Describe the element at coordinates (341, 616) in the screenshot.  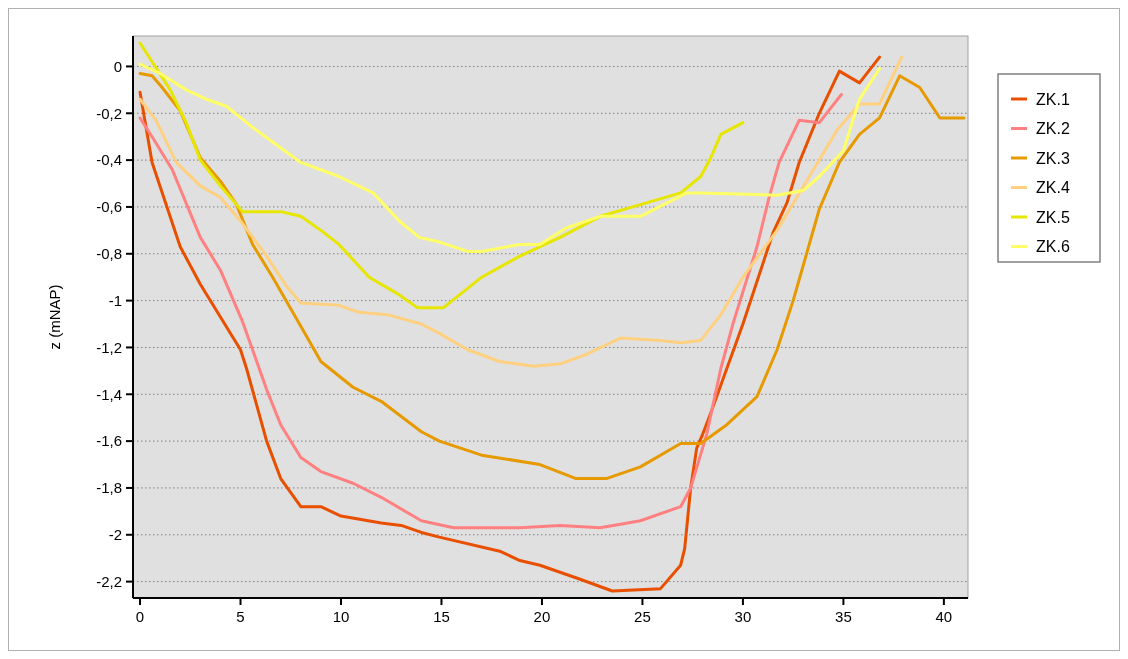
I see `x-tick-label: 10` at that location.